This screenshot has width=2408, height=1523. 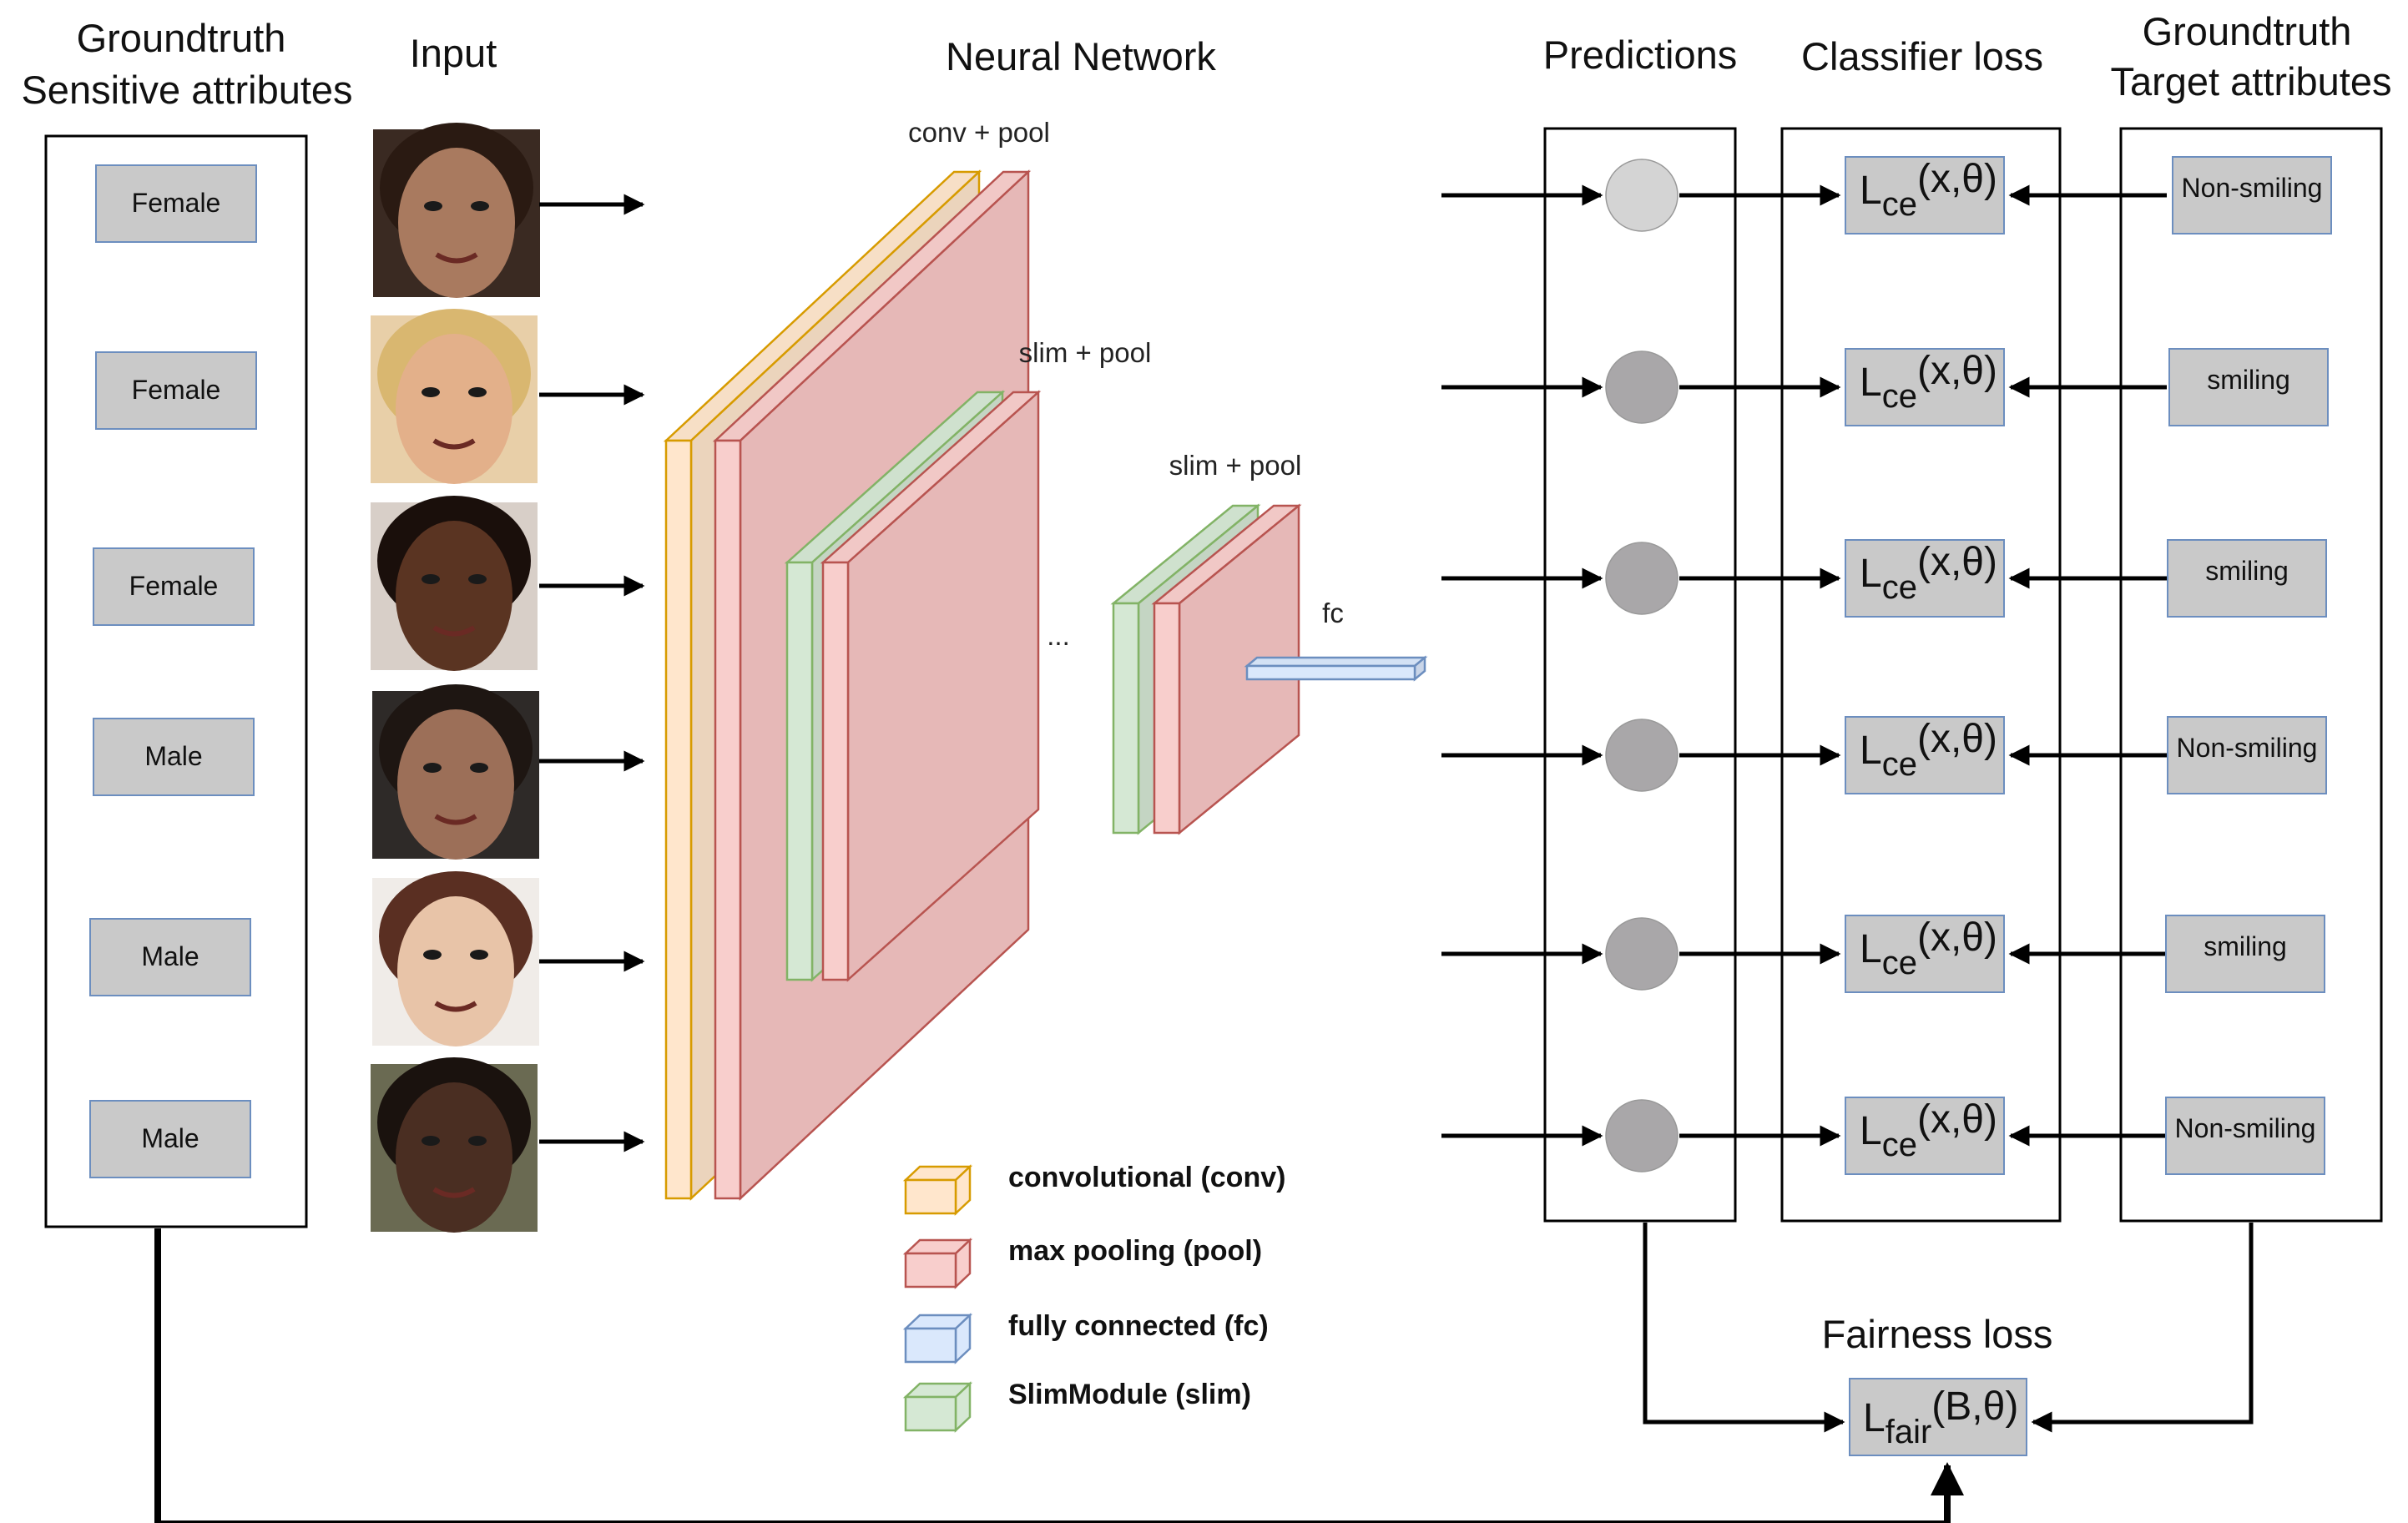 I want to click on fairness-loss-formula: Lfair(B,θ), so click(x=1941, y=1417).